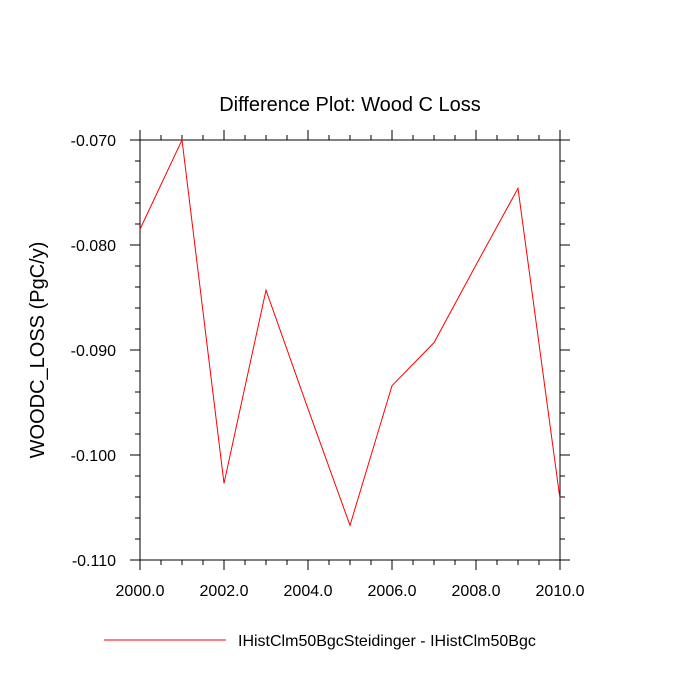 Image resolution: width=700 pixels, height=700 pixels. I want to click on chart-title: Difference Plot: Wood C Loss, so click(350, 105).